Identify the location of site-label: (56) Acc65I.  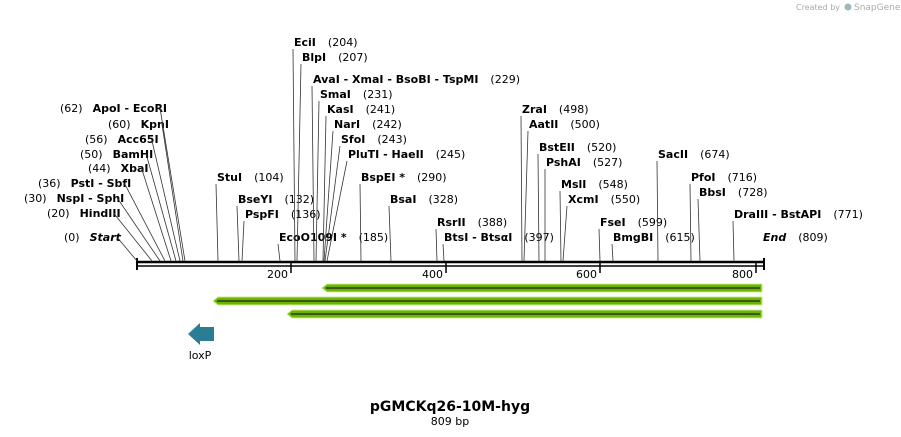
(122, 139).